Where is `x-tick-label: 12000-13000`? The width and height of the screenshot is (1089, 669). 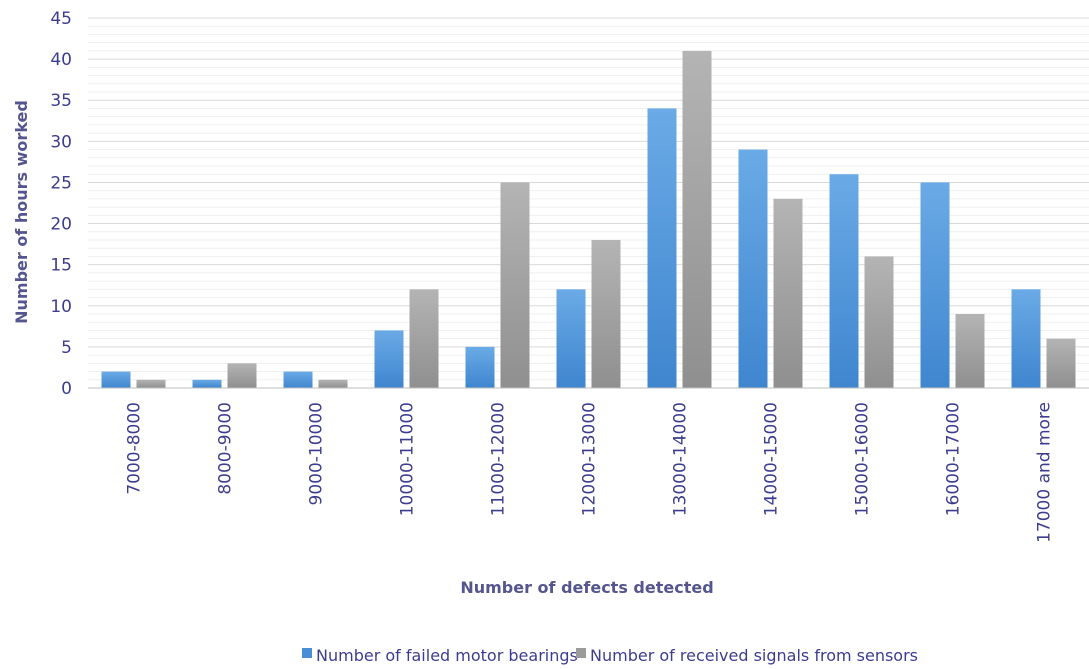 x-tick-label: 12000-13000 is located at coordinates (590, 459).